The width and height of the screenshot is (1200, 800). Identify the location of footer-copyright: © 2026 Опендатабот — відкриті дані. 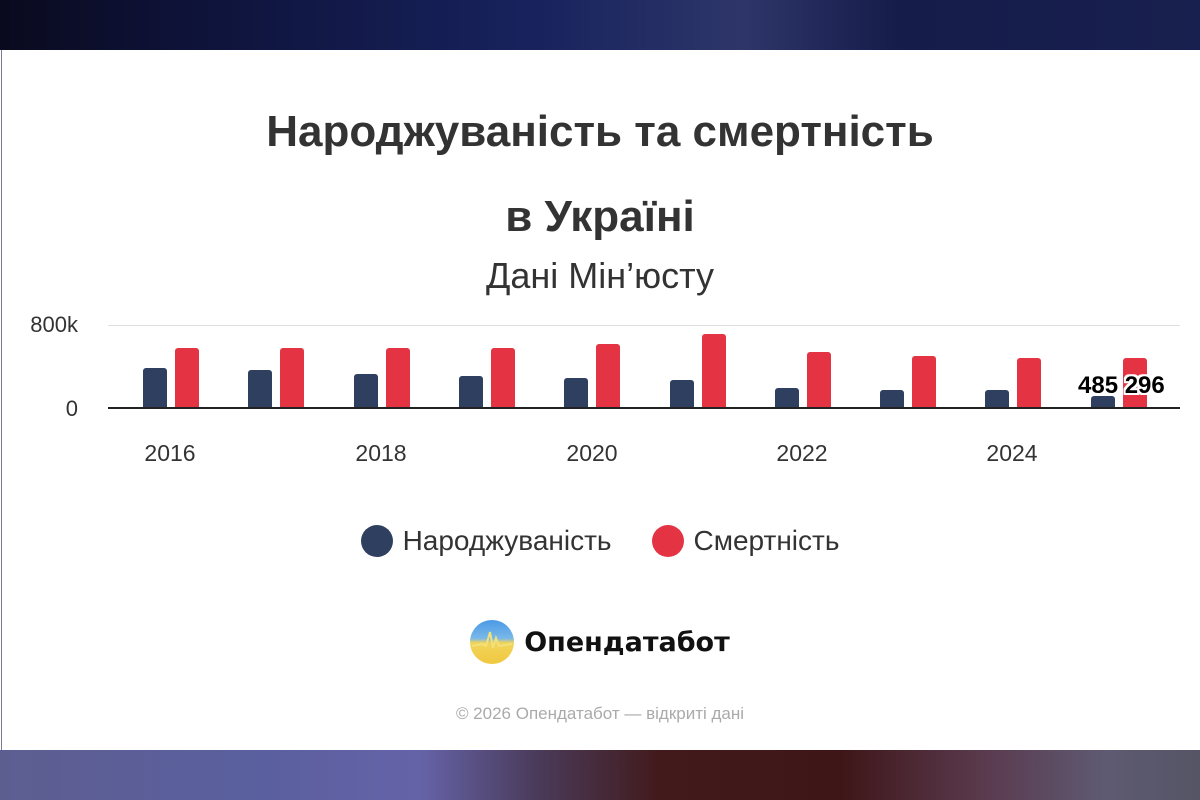
(600, 713).